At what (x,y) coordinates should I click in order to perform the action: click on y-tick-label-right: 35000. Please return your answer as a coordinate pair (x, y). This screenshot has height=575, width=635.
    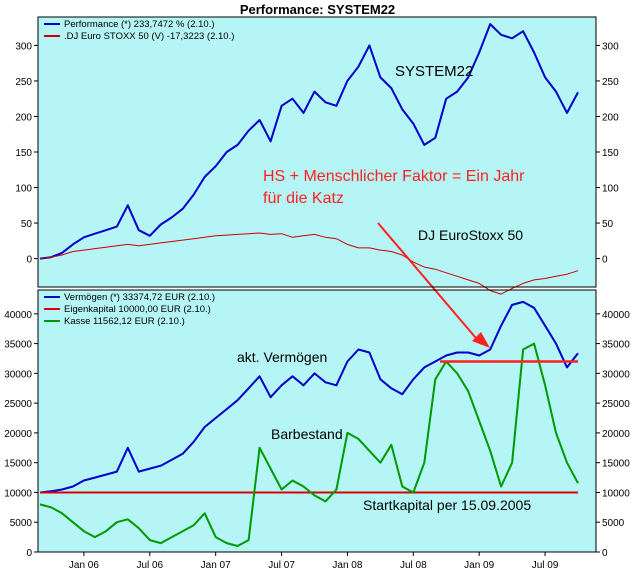
    Looking at the image, I should click on (616, 345).